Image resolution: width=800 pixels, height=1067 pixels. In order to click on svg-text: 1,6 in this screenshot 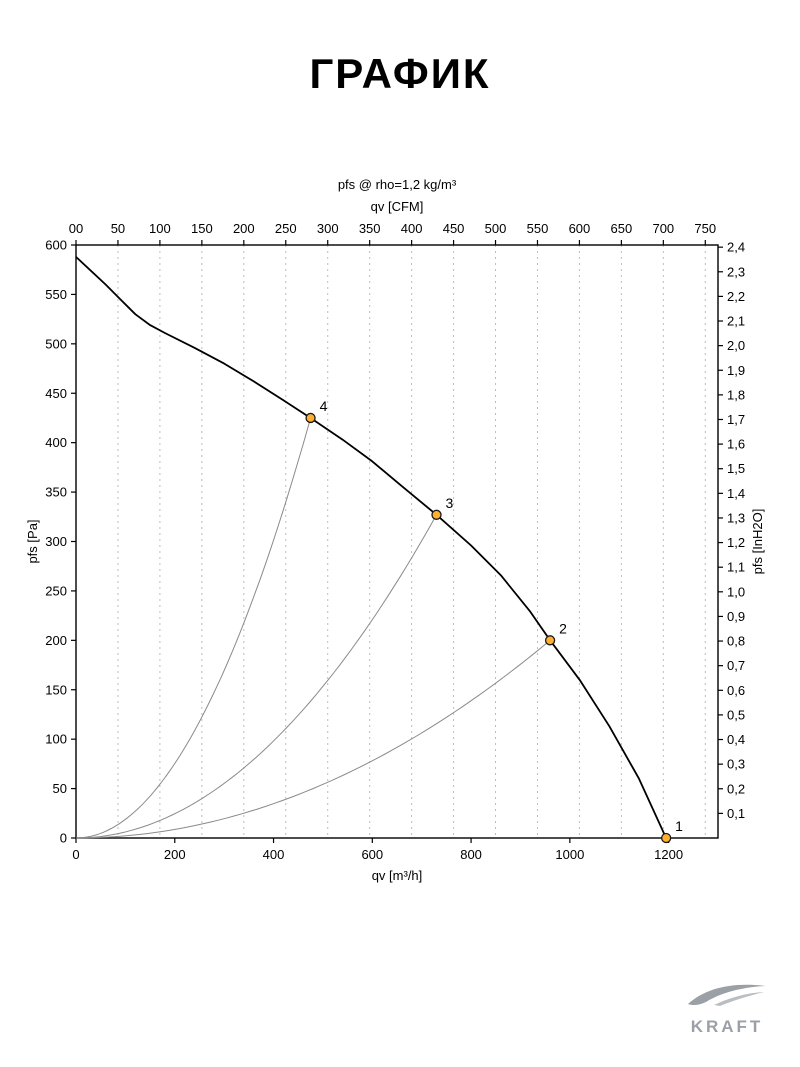, I will do `click(736, 444)`.